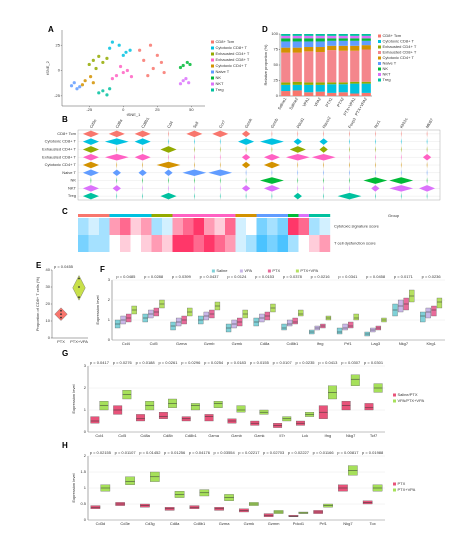 The height and width of the screenshot is (534, 474). Describe the element at coordinates (222, 124) in the screenshot. I see `gene-label: Ccr7` at that location.